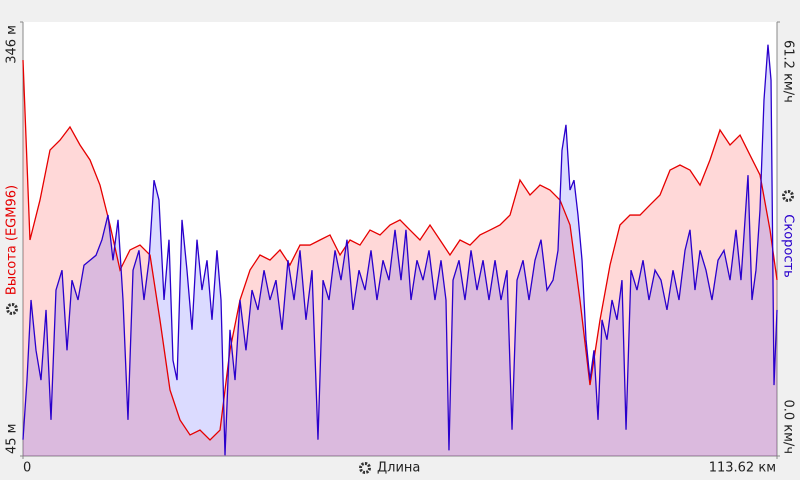 Image resolution: width=800 pixels, height=480 pixels. Describe the element at coordinates (12, 240) in the screenshot. I see `y-axis-label: Высота (EGM96)` at that location.